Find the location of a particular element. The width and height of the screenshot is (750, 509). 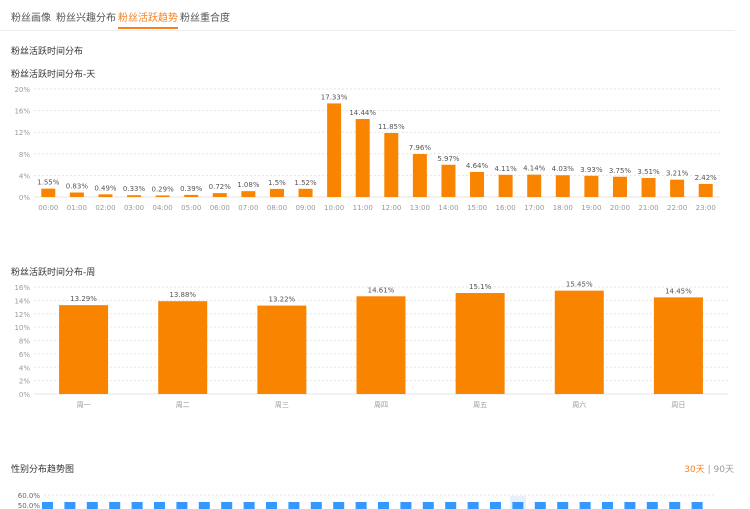

data-label: 14.45% is located at coordinates (678, 291).